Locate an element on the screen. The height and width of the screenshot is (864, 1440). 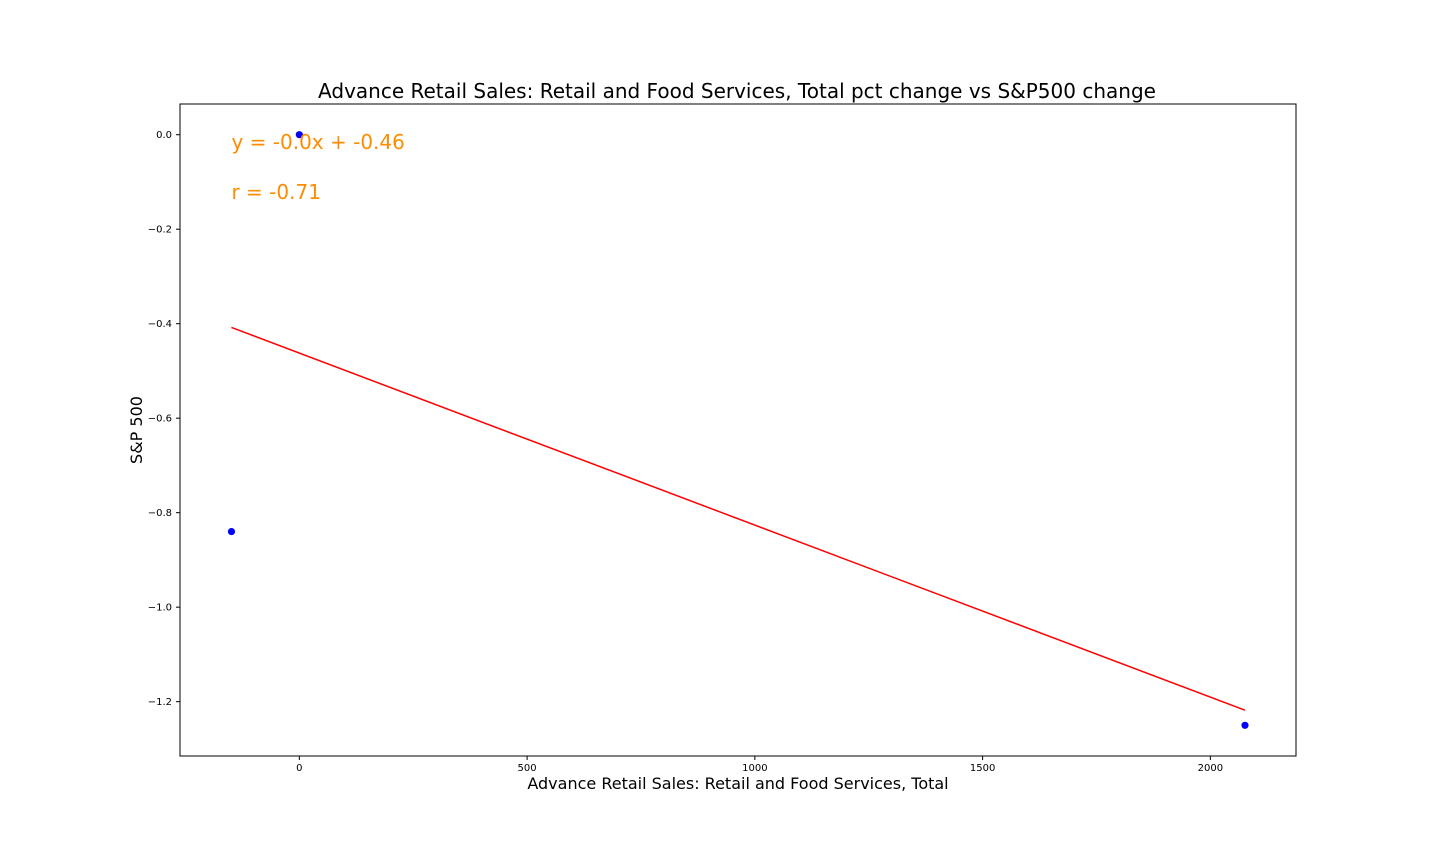
annotations: y = -0.0x + -0.46 r = -0.71 is located at coordinates (317, 167).